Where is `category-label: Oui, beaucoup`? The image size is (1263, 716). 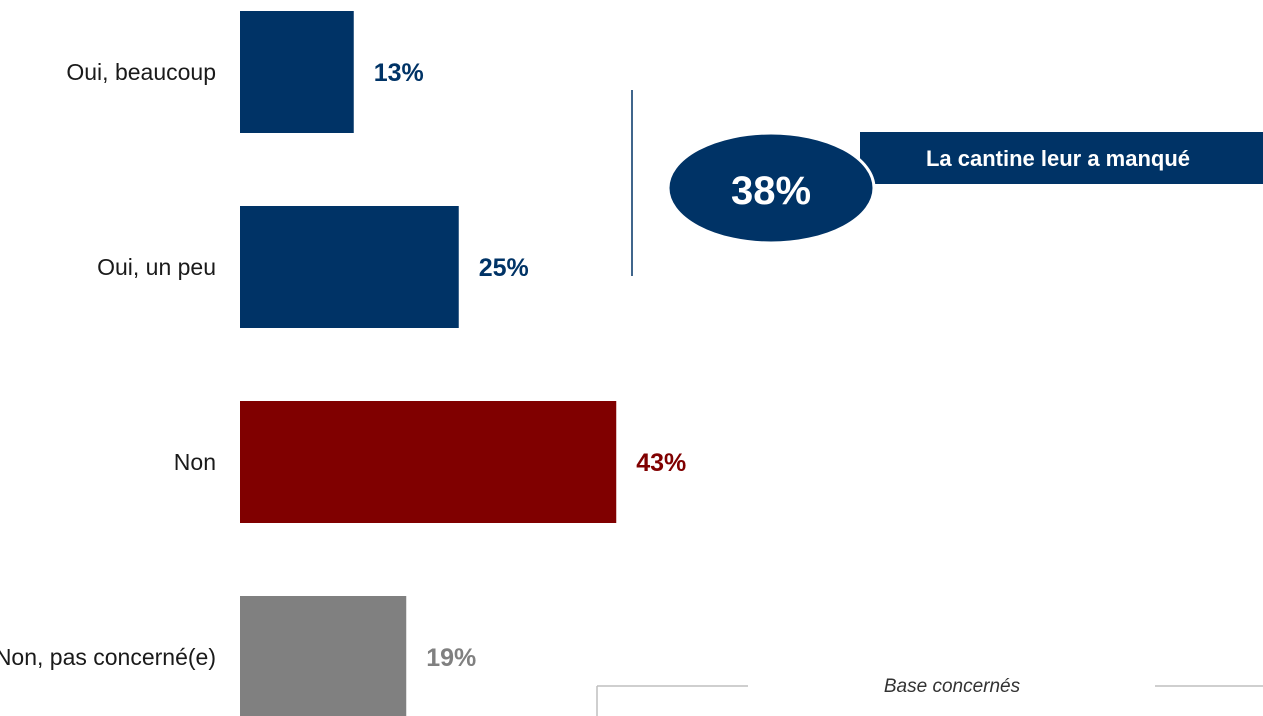
category-label: Oui, beaucoup is located at coordinates (141, 72).